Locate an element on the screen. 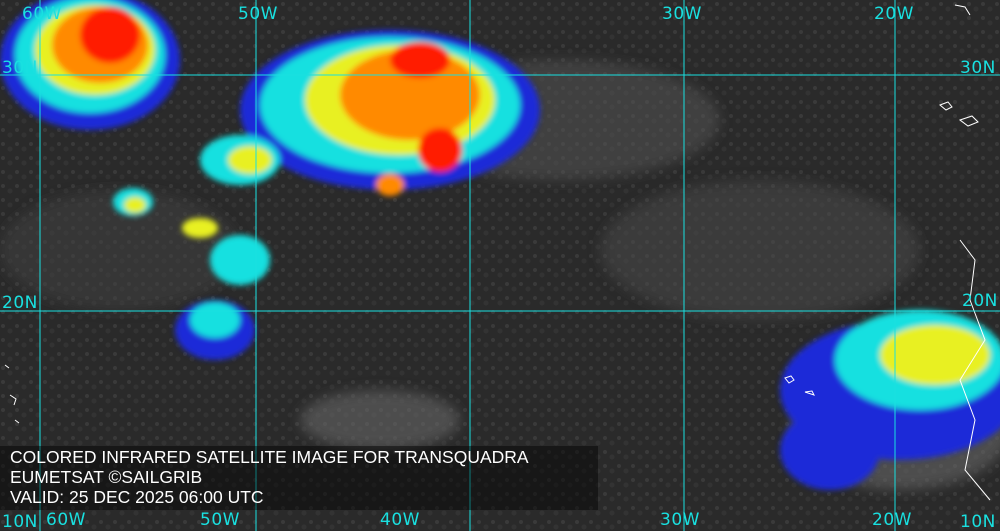 The height and width of the screenshot is (531, 1000). lon-label-top-30w: 30W is located at coordinates (682, 14).